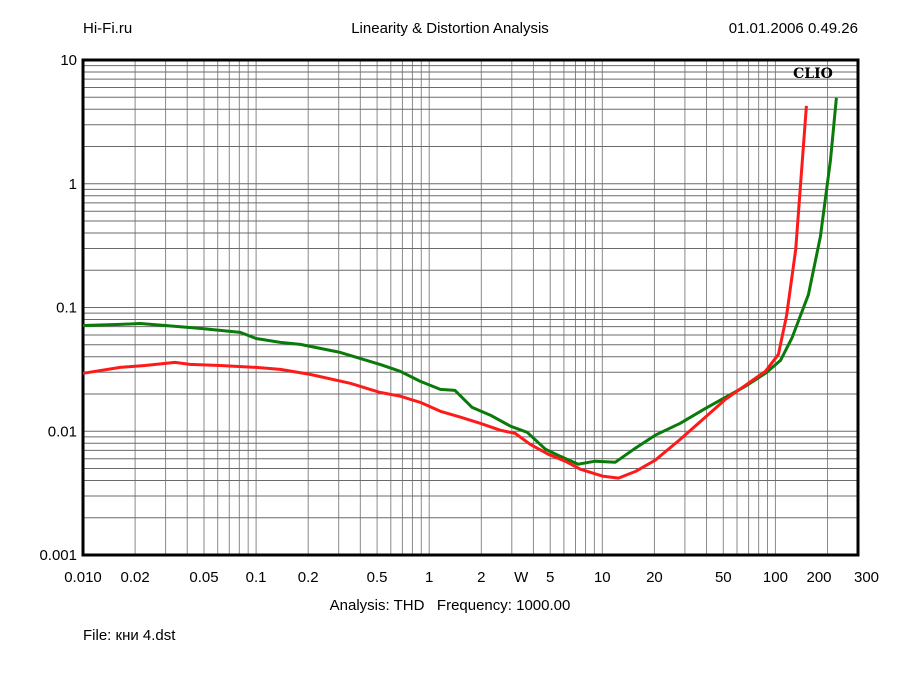  Describe the element at coordinates (68, 60) in the screenshot. I see `y-tick-label: 10` at that location.